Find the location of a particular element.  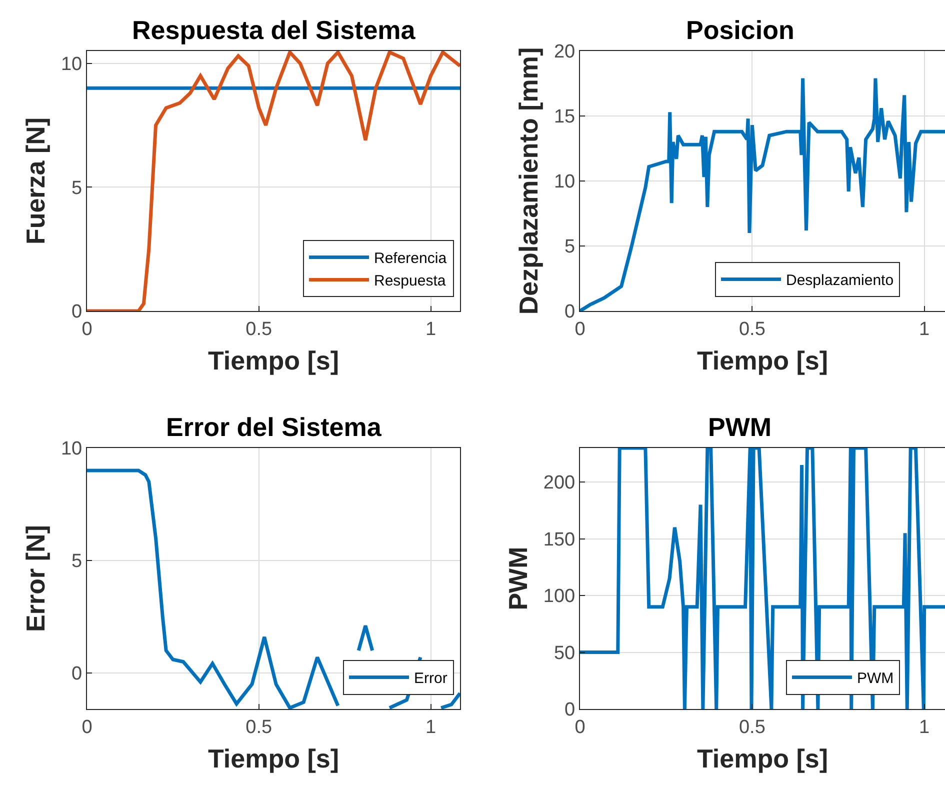

y-axis-title: Fuerza [N] is located at coordinates (35, 181).